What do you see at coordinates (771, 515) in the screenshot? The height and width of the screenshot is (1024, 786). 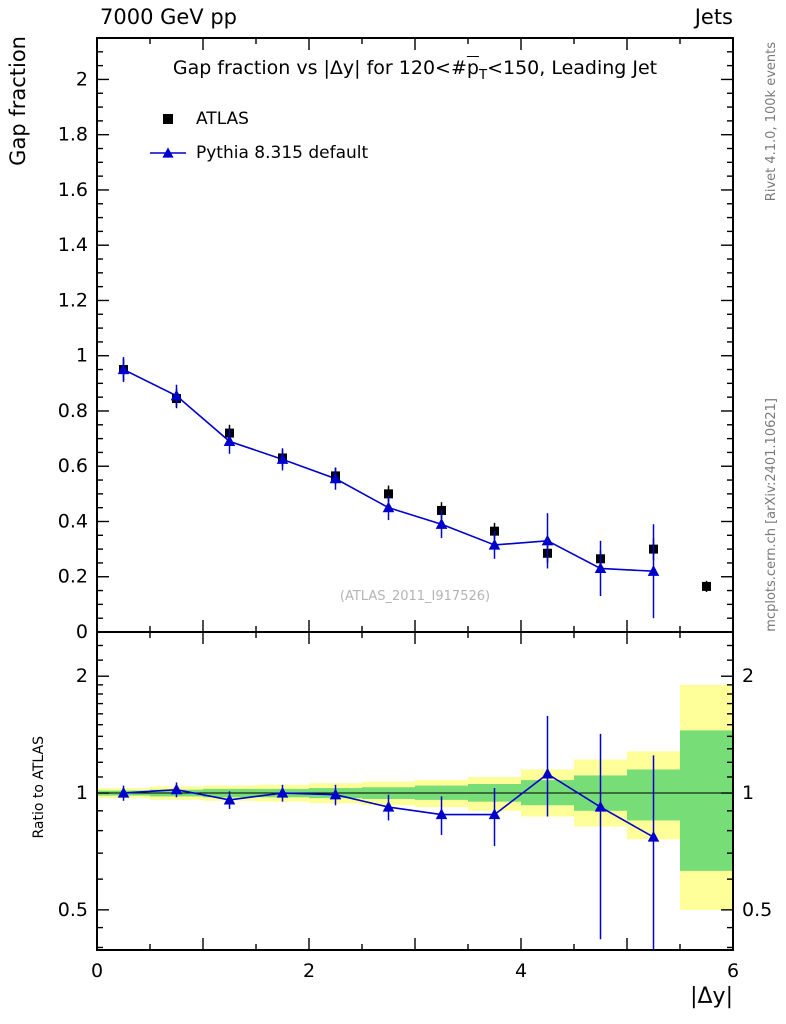 I see `mcplots-citation-note: mcplots.cern.ch [arXiv:2401.10621]` at bounding box center [771, 515].